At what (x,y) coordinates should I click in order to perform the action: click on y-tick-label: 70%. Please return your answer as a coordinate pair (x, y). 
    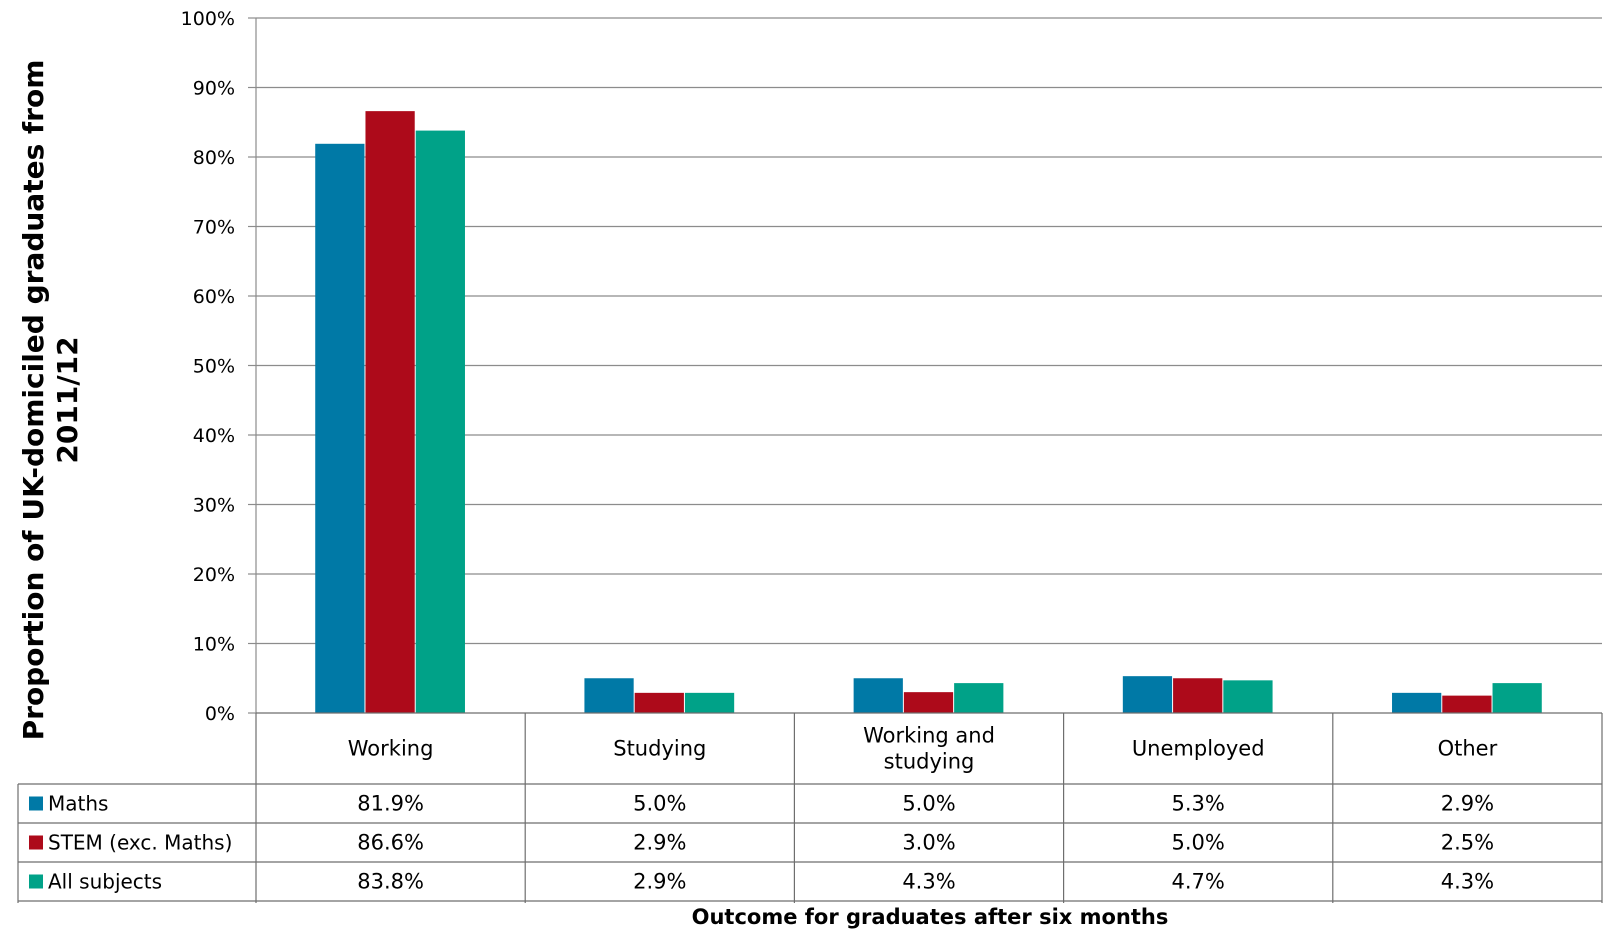
    Looking at the image, I should click on (214, 228).